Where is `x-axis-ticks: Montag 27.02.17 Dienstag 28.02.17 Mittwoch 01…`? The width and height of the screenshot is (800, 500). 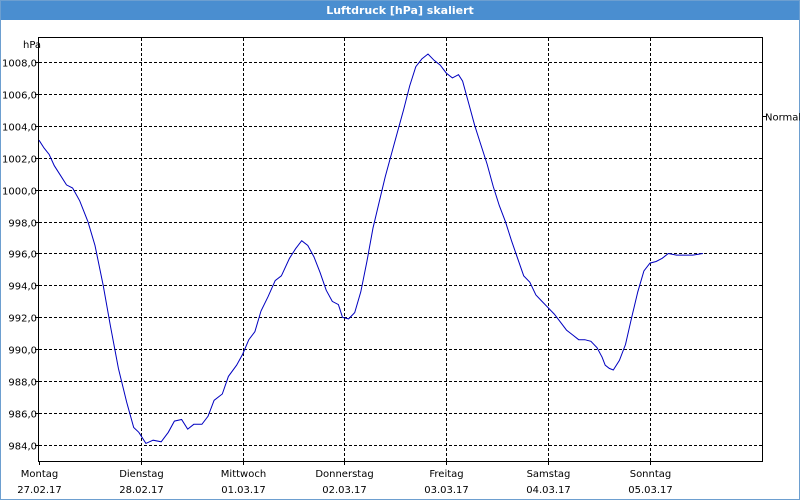
x-axis-ticks: Montag 27.02.17 Dienstag 28.02.17 Mittwoch 01… is located at coordinates (345, 478).